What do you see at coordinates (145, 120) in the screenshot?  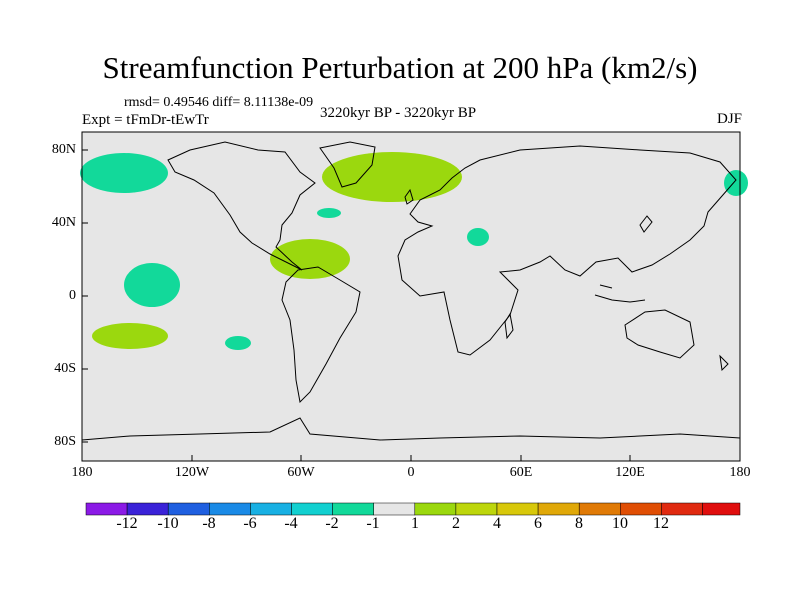 I see `experiment-label: Expt = tFmDr-tEwTr` at bounding box center [145, 120].